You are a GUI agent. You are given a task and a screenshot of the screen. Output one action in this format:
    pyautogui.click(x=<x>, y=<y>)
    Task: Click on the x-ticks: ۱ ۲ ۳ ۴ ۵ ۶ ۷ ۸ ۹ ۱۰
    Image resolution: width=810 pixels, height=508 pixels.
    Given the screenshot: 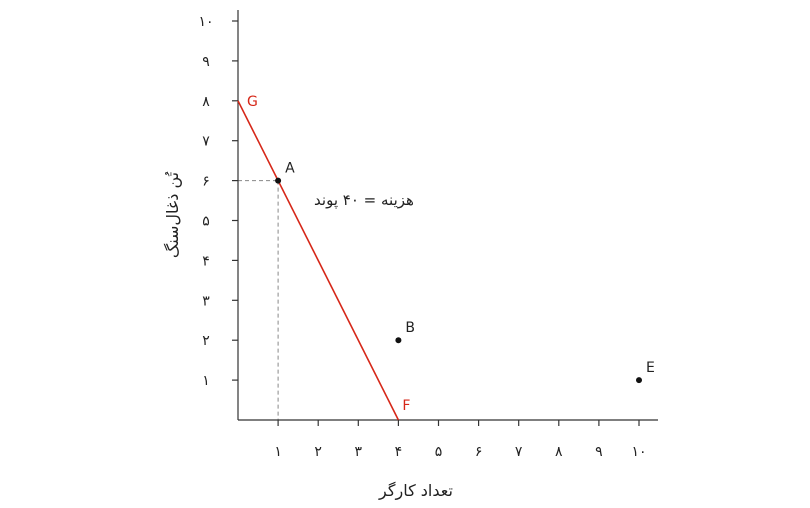 What is the action you would take?
    pyautogui.click(x=460, y=440)
    